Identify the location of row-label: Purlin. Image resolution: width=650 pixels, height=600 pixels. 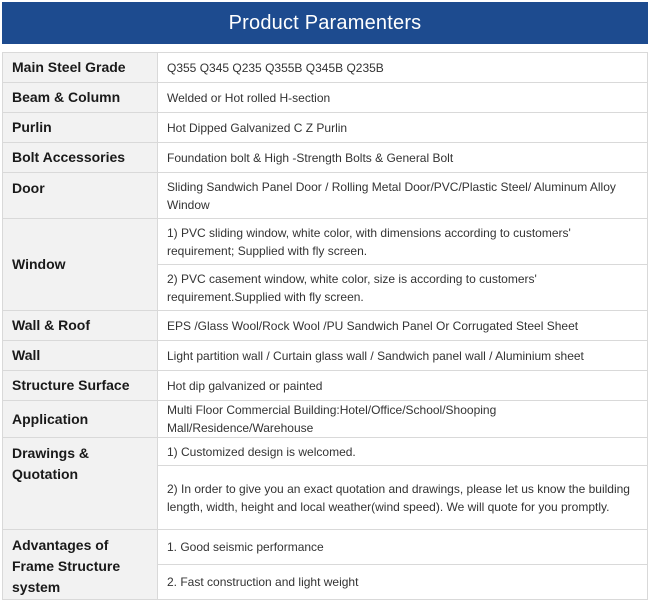
(80, 127).